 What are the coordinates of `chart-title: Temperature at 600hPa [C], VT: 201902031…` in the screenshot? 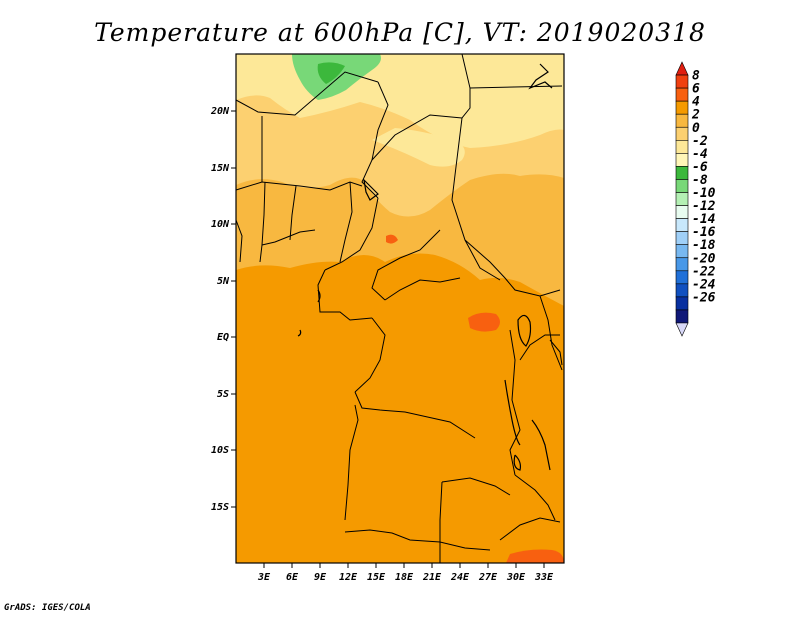 It's located at (400, 32).